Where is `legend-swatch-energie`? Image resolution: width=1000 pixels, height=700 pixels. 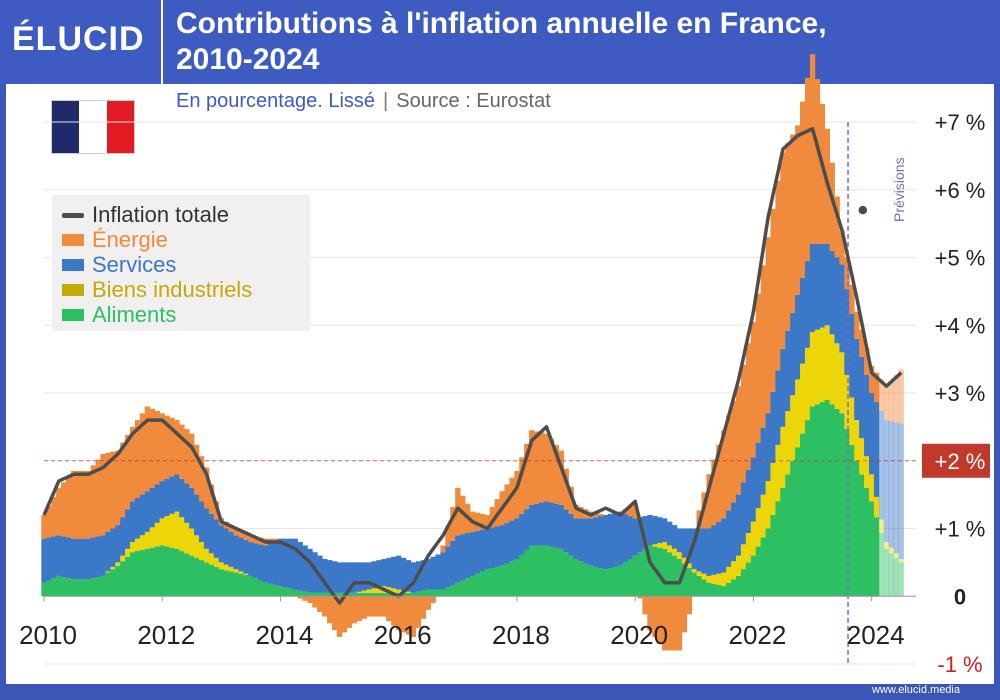
legend-swatch-energie is located at coordinates (73, 240).